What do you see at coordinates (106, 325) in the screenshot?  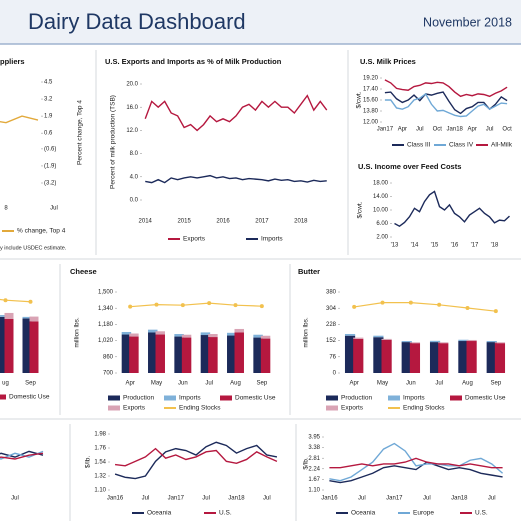 I see `y-tick-label: 1,180` at bounding box center [106, 325].